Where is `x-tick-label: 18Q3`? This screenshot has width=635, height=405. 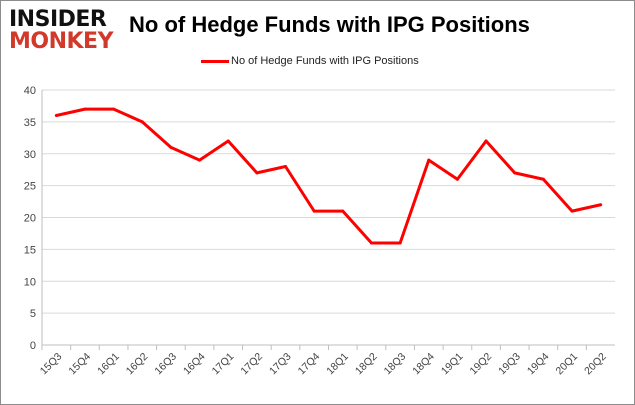 x-tick-label: 18Q3 is located at coordinates (395, 364).